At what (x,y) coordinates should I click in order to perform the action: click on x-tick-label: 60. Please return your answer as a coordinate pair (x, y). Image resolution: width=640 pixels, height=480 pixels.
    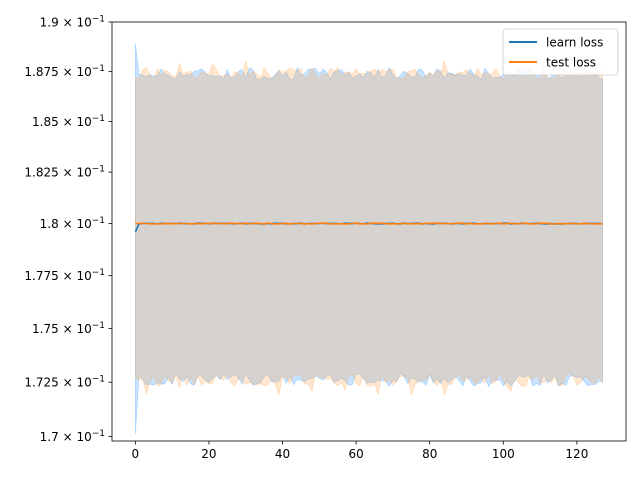
    Looking at the image, I should click on (355, 454).